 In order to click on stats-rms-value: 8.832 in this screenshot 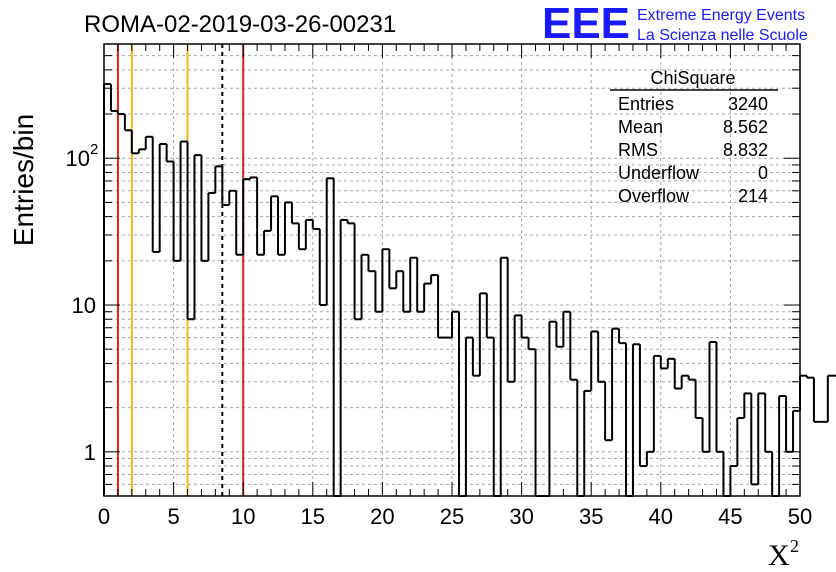, I will do `click(745, 150)`.